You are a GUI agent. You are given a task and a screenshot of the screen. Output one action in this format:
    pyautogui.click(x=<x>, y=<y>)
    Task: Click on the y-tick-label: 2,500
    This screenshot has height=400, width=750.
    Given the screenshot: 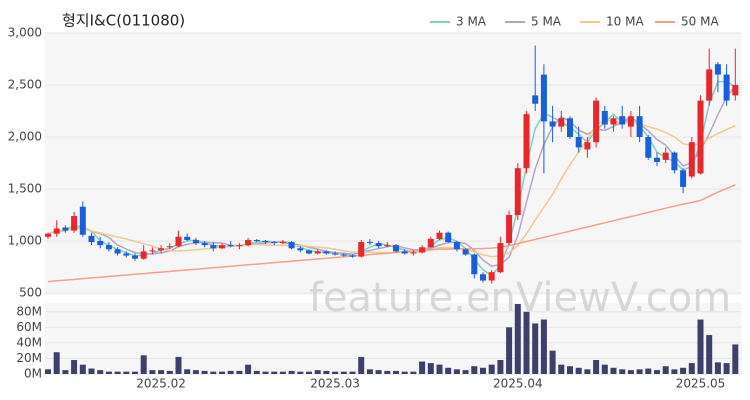 What is the action you would take?
    pyautogui.click(x=25, y=85)
    